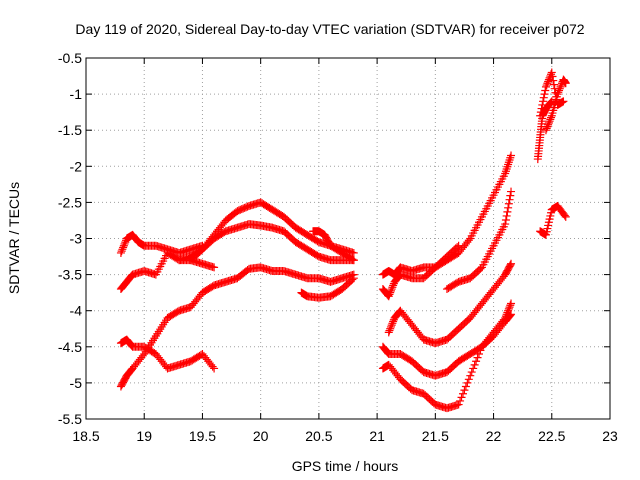 Image resolution: width=640 pixels, height=480 pixels. What do you see at coordinates (377, 436) in the screenshot?
I see `x-tick-label: 21` at bounding box center [377, 436].